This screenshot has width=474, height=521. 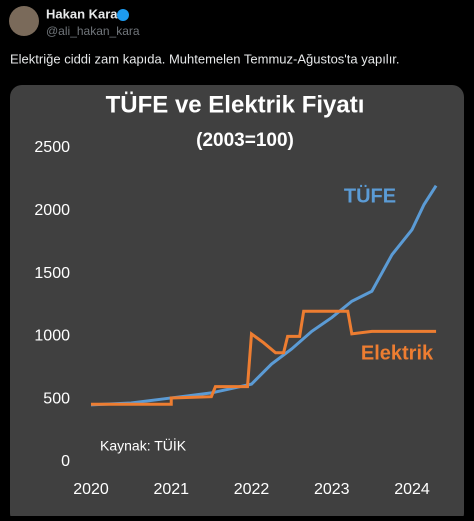 What do you see at coordinates (264, 357) in the screenshot?
I see `series-line` at bounding box center [264, 357].